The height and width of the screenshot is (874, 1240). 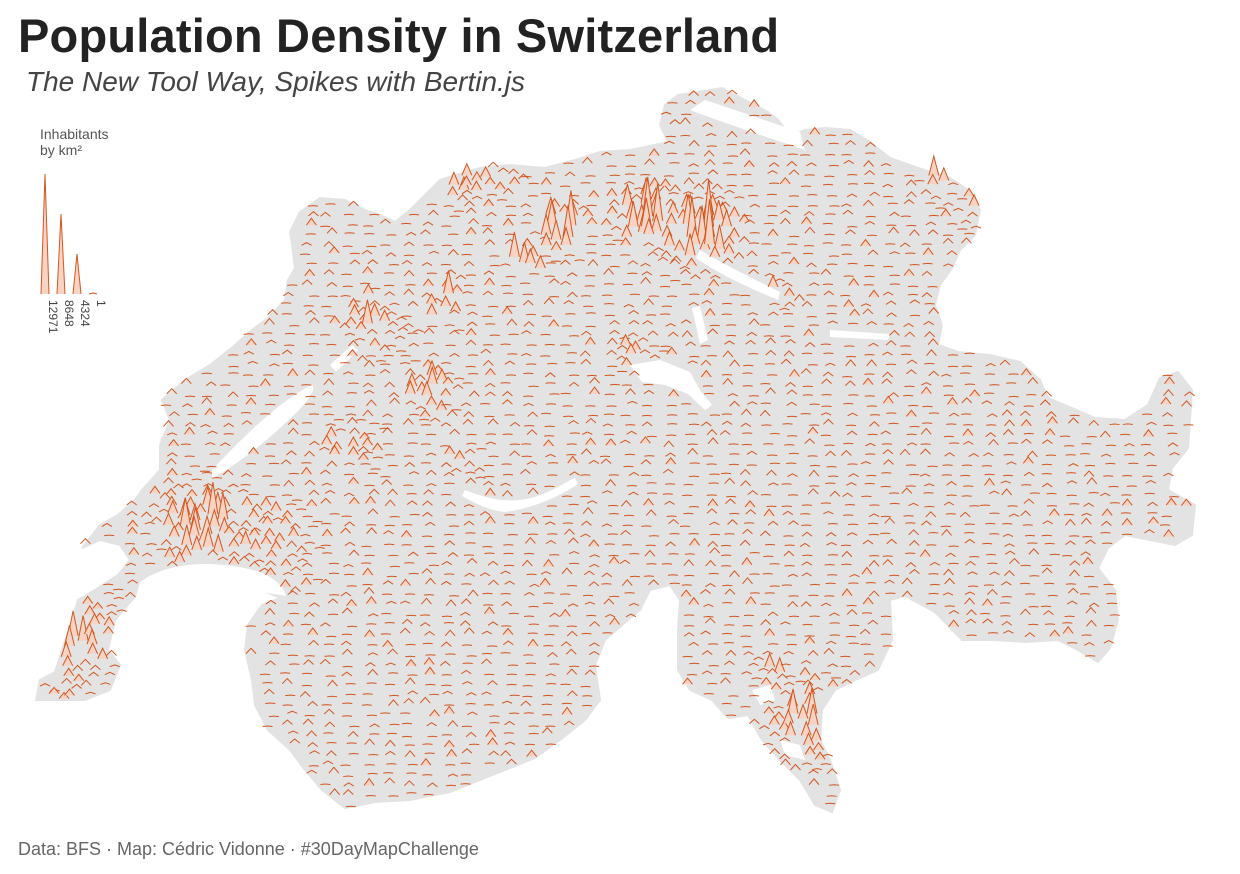 I want to click on legend-spike, so click(x=61, y=254).